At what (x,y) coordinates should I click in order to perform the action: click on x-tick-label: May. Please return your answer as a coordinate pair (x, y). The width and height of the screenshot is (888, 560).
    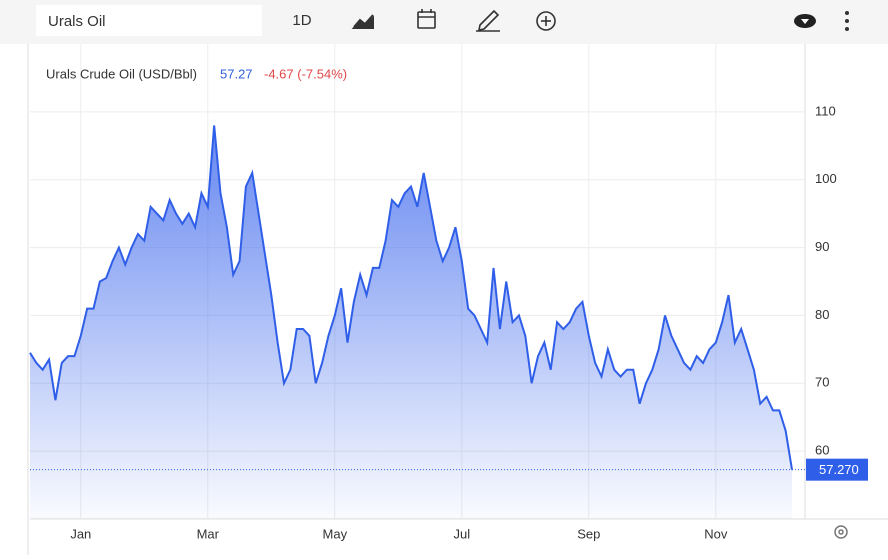
    Looking at the image, I should click on (335, 533).